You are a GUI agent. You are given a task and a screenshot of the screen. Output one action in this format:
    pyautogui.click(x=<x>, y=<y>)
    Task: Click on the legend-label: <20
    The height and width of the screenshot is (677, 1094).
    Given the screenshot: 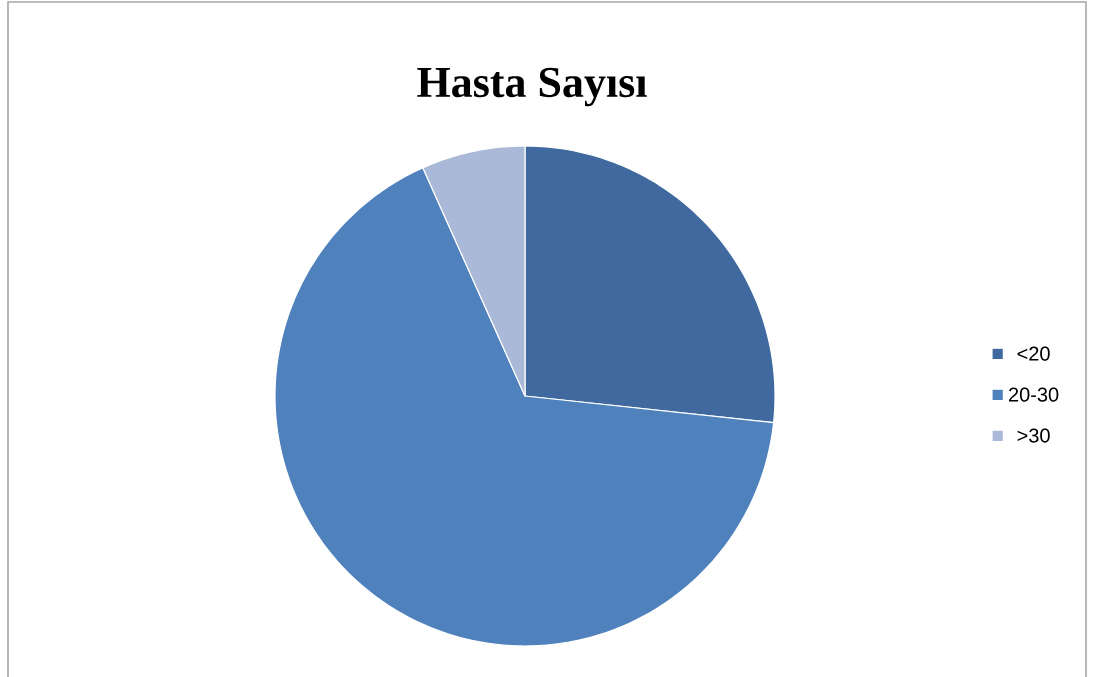 What is the action you would take?
    pyautogui.click(x=1033, y=353)
    